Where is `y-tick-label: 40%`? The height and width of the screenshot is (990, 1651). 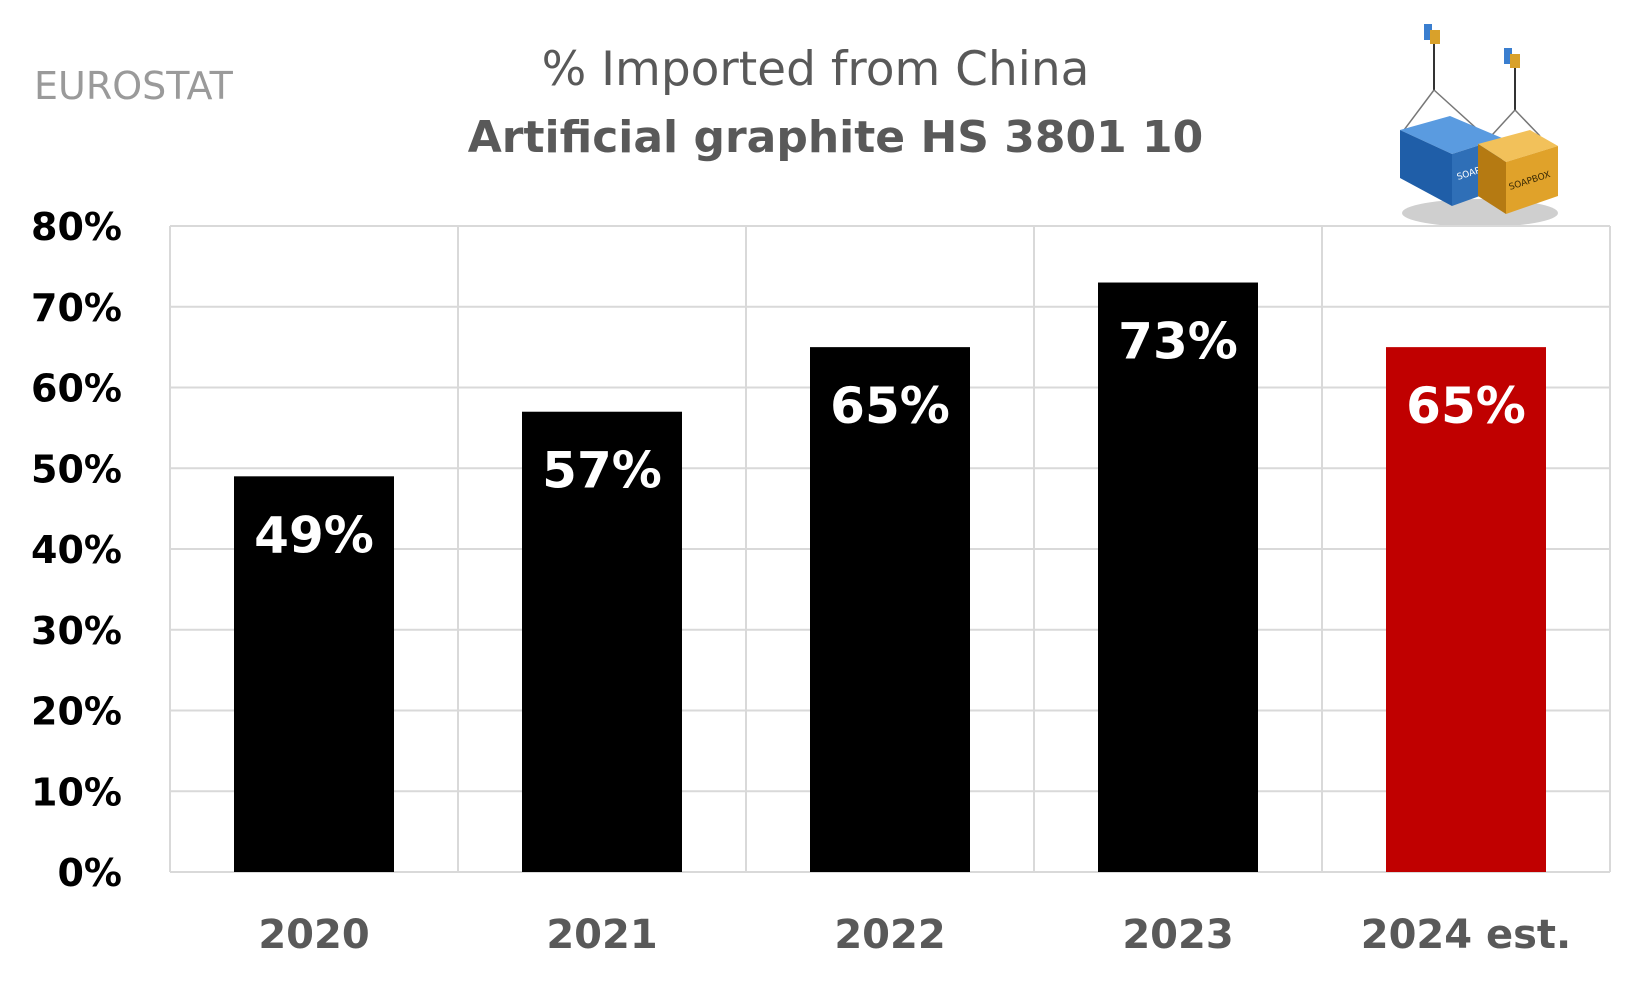
y-tick-label: 40% is located at coordinates (76, 550).